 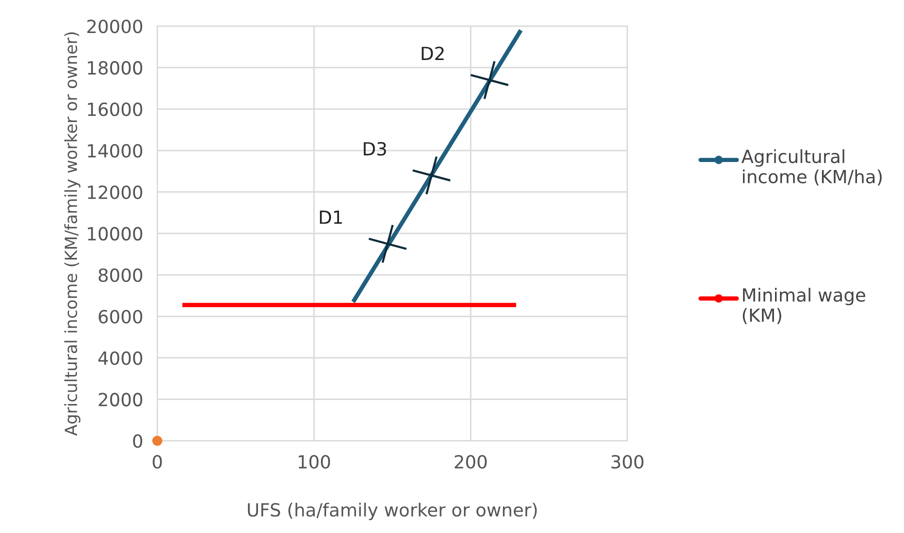 I want to click on annotation: D3, so click(x=375, y=149).